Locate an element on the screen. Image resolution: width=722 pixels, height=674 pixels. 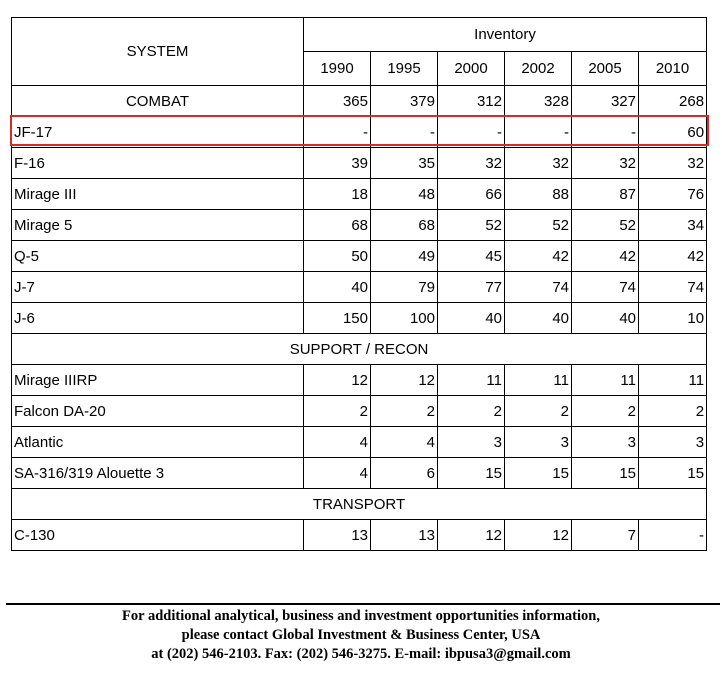
year-header: 2005 is located at coordinates (605, 68).